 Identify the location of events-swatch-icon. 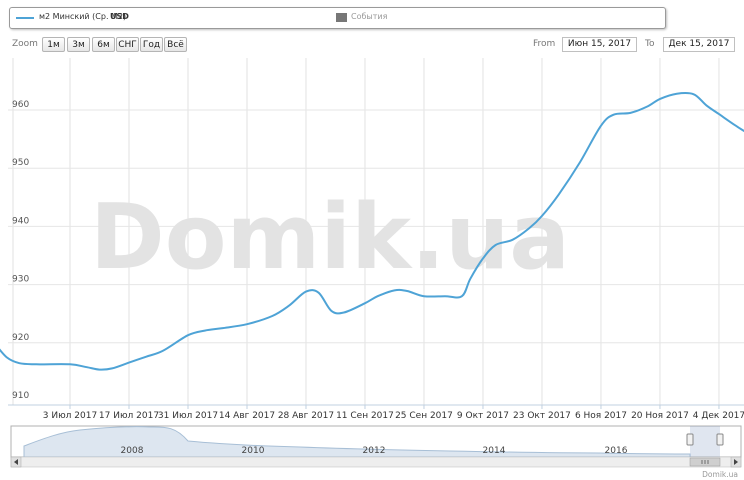
(341, 17).